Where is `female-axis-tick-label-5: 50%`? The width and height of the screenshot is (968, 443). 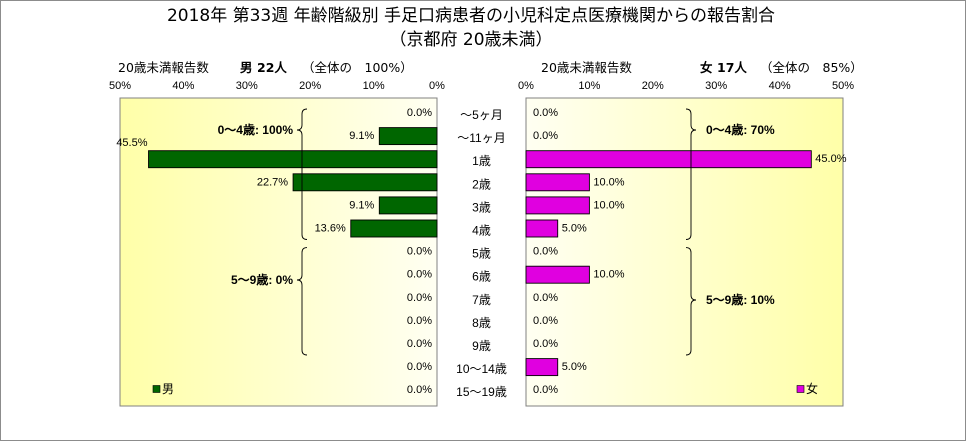
female-axis-tick-label-5: 50% is located at coordinates (843, 86).